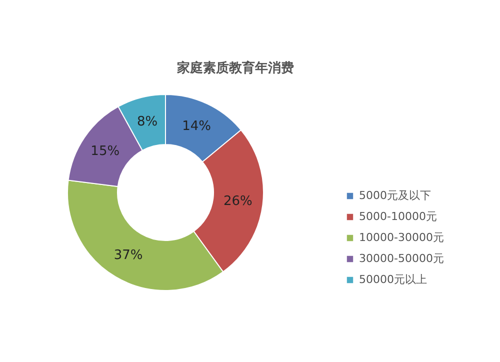  What do you see at coordinates (395, 195) in the screenshot?
I see `legend-label: 5000元及以下` at bounding box center [395, 195].